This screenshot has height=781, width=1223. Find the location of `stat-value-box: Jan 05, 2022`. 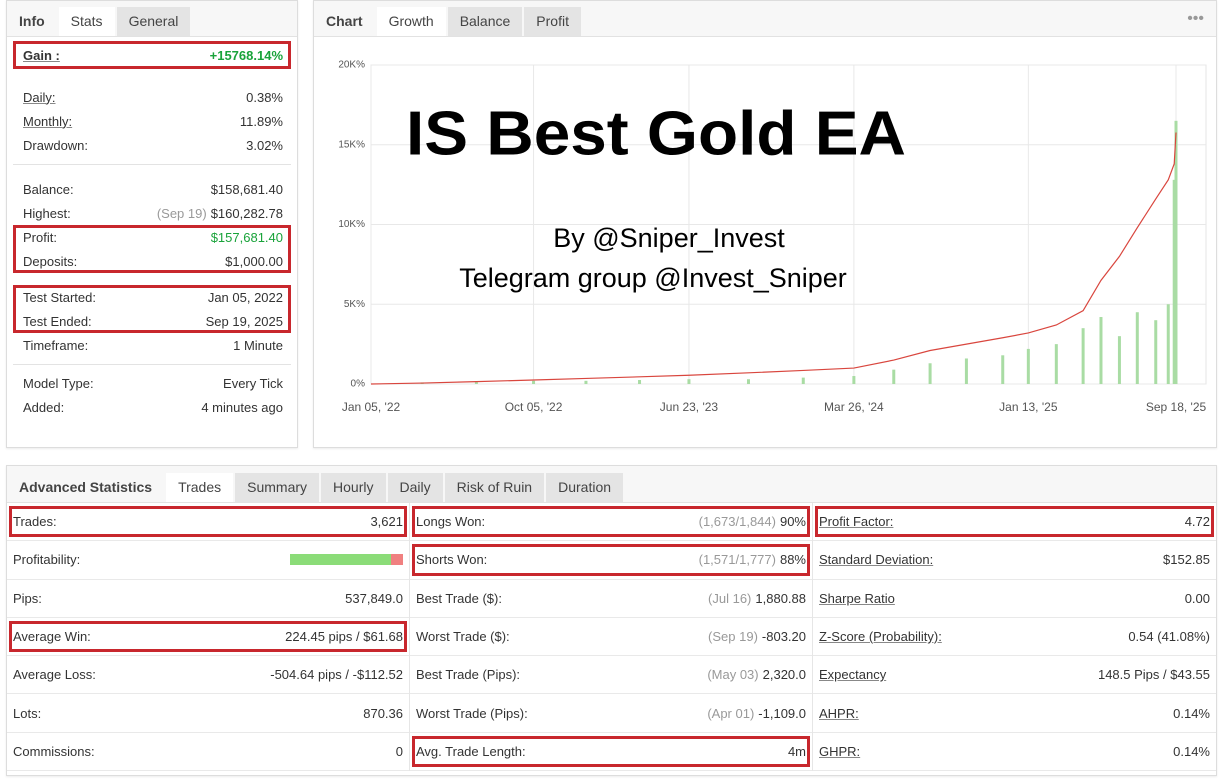

stat-value-box: Jan 05, 2022 is located at coordinates (245, 297).